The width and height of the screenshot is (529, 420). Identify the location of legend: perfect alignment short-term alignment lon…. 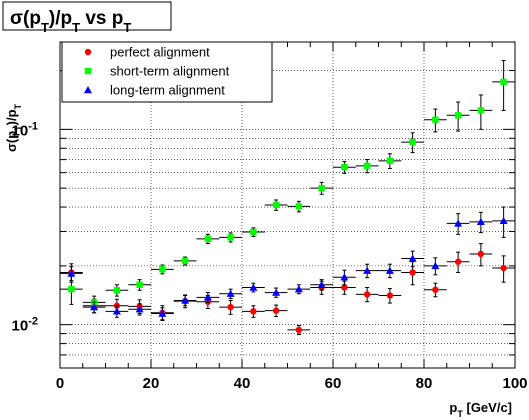
(167, 72).